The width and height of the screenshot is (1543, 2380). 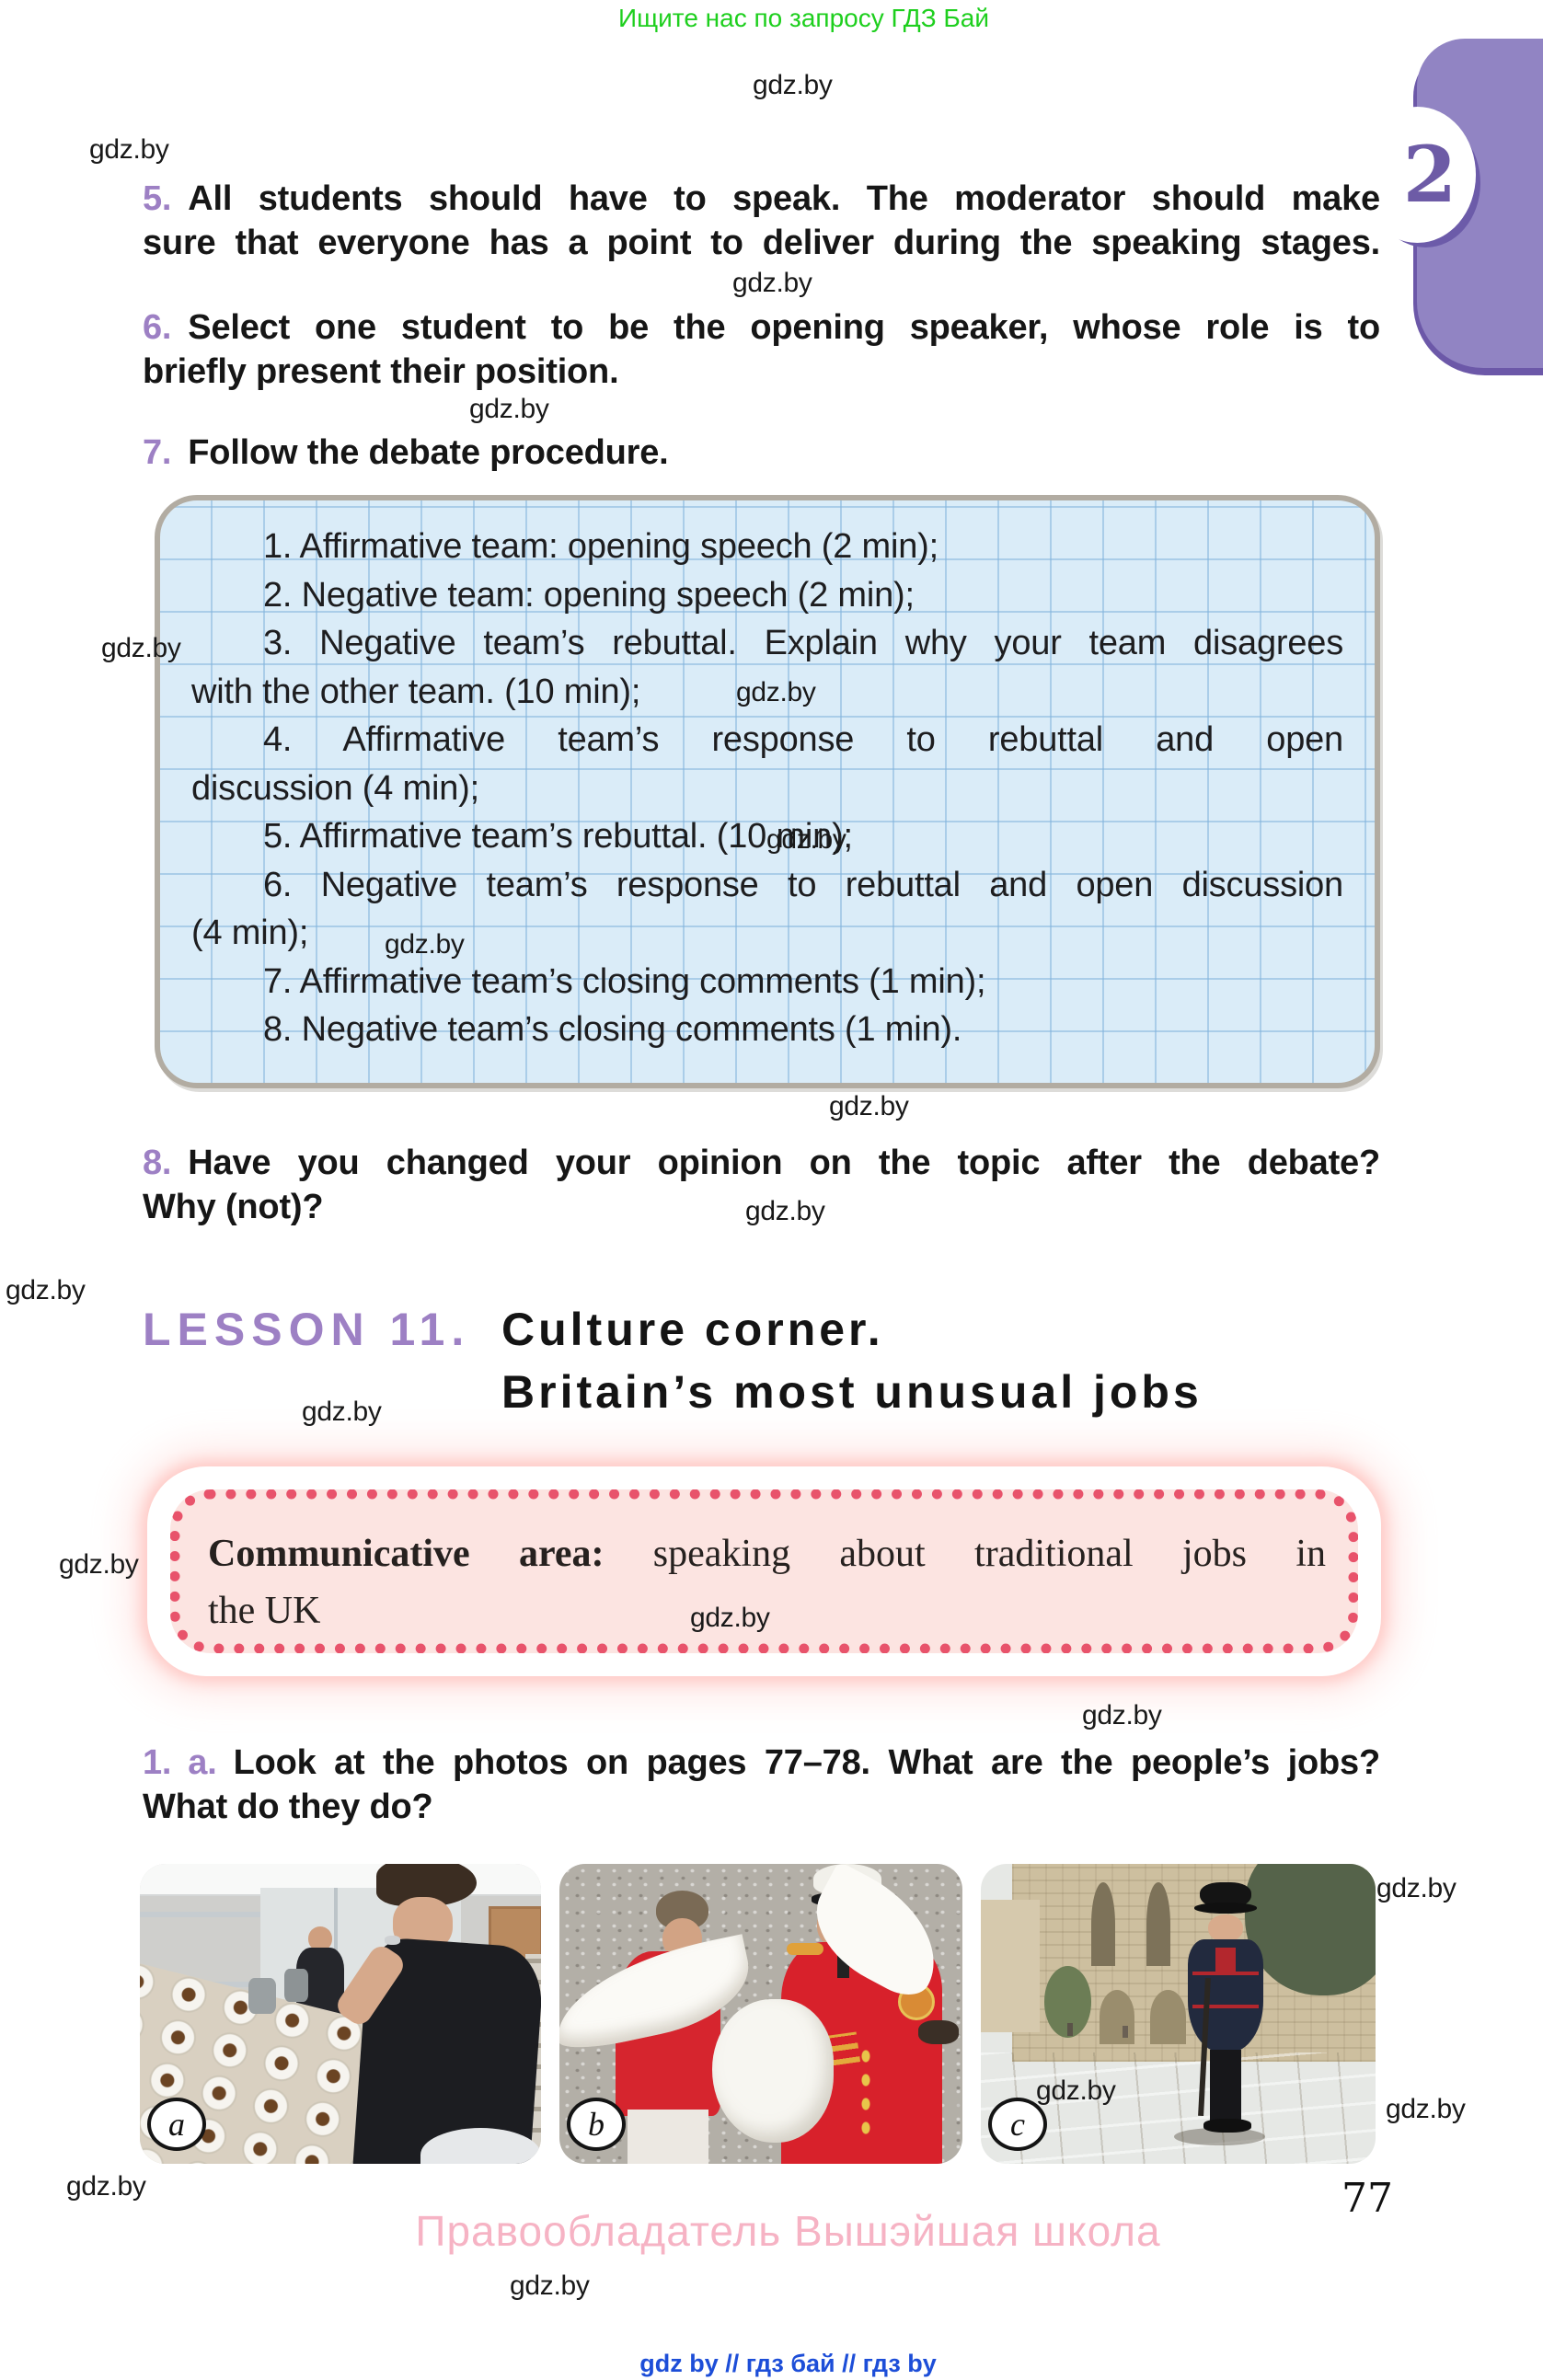 I want to click on small-tree, so click(x=1067, y=2002).